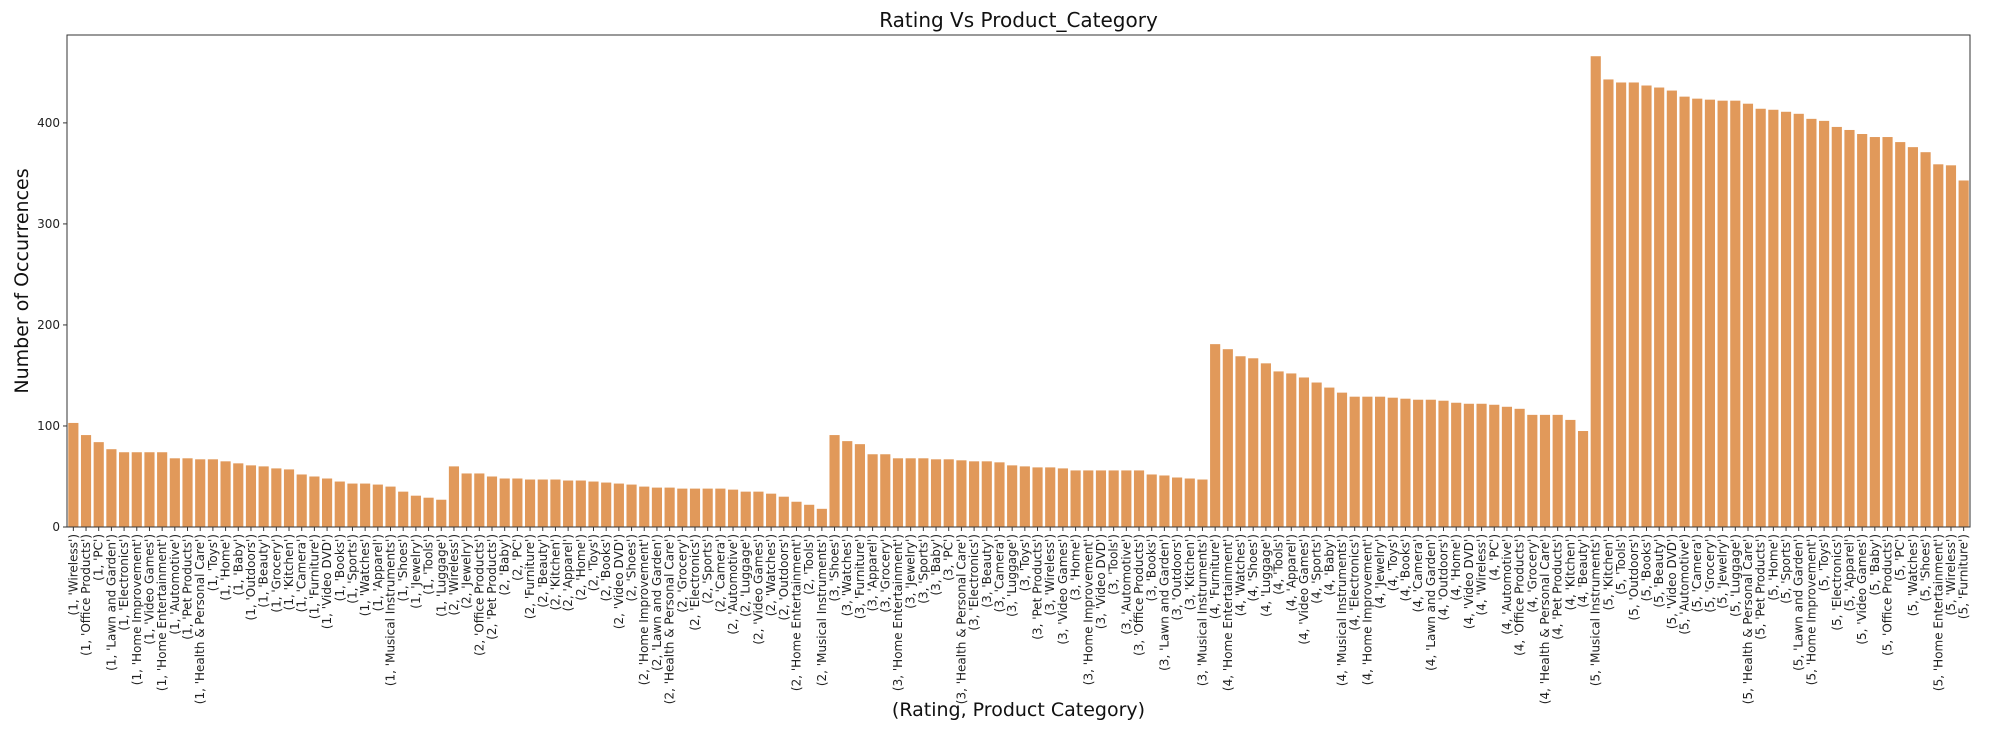 The width and height of the screenshot is (1992, 732). What do you see at coordinates (1190, 572) in the screenshot?
I see `x-tick-label: (3, 'Kitchen')` at bounding box center [1190, 572].